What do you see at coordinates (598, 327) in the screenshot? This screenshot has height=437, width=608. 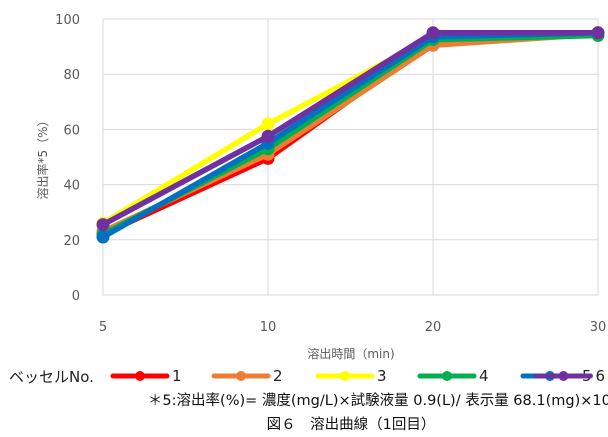 I see `x-tick-label: 30` at bounding box center [598, 327].